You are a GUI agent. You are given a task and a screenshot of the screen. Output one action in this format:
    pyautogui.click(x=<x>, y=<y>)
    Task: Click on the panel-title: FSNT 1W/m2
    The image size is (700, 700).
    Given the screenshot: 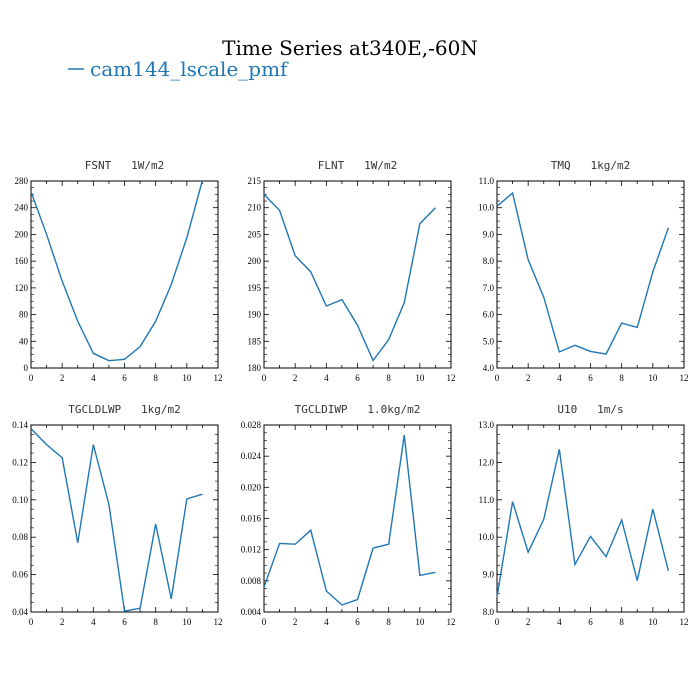 What is the action you would take?
    pyautogui.click(x=124, y=165)
    